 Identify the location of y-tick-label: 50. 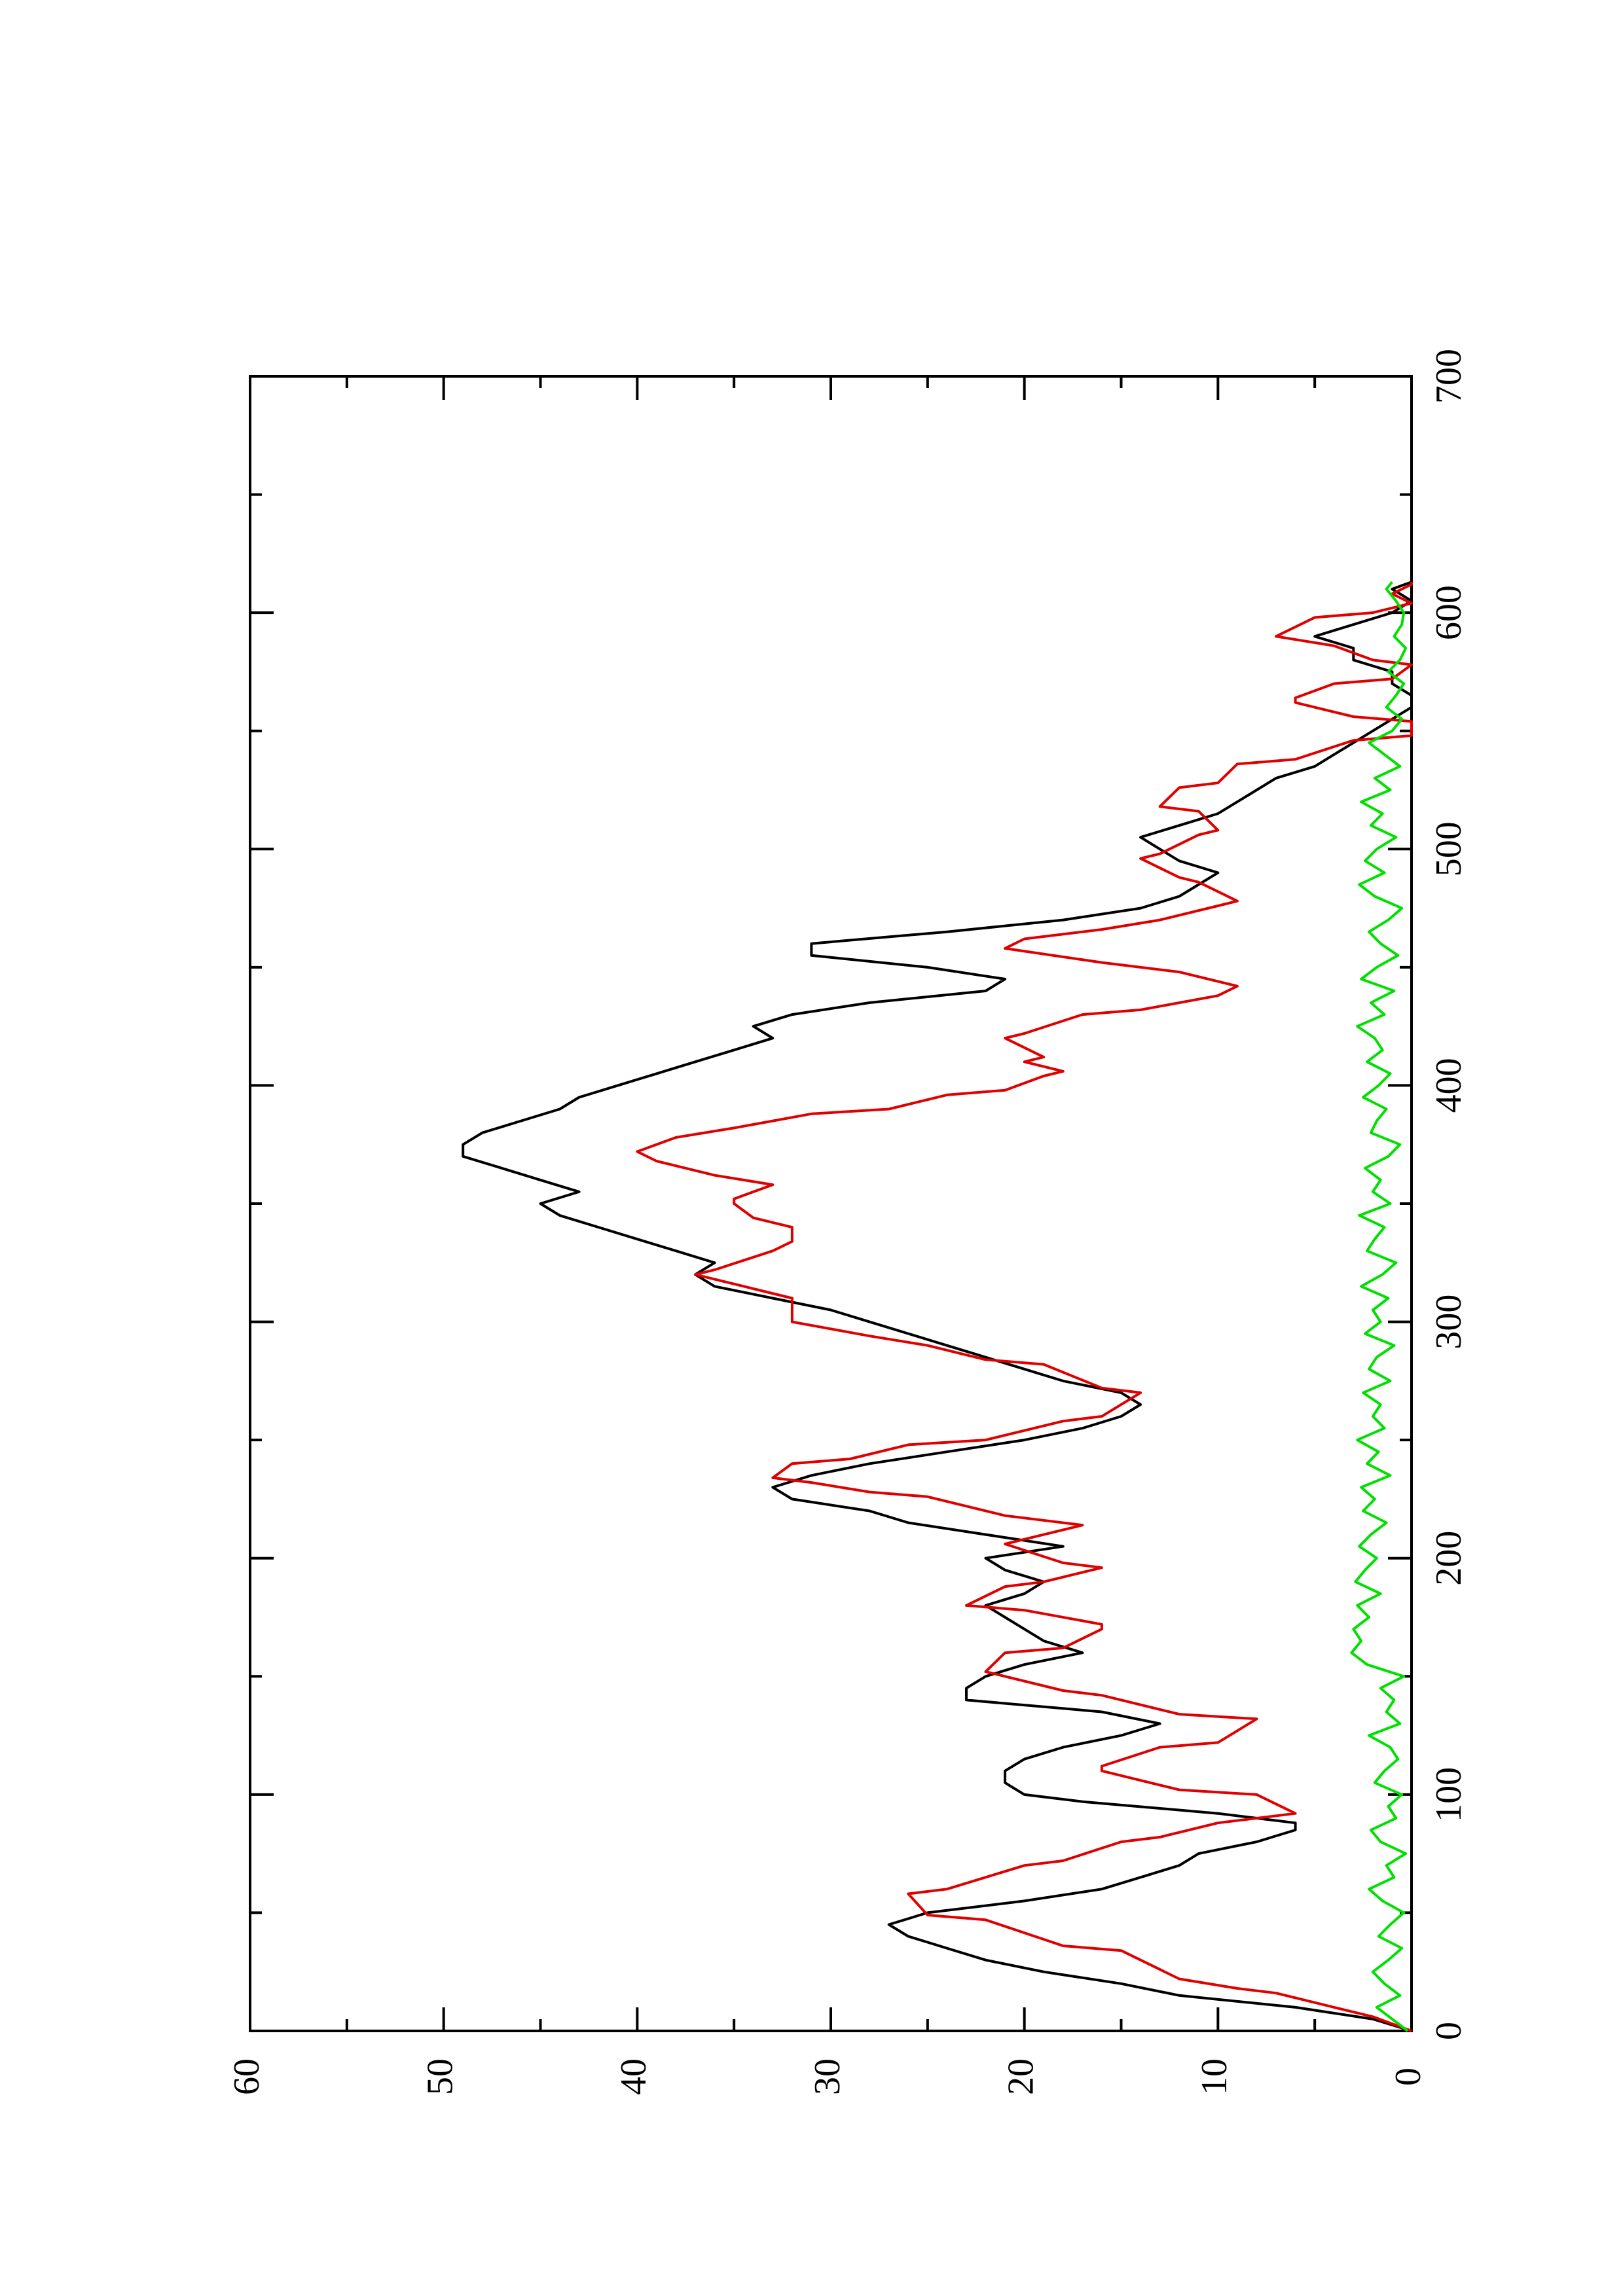
(440, 2076).